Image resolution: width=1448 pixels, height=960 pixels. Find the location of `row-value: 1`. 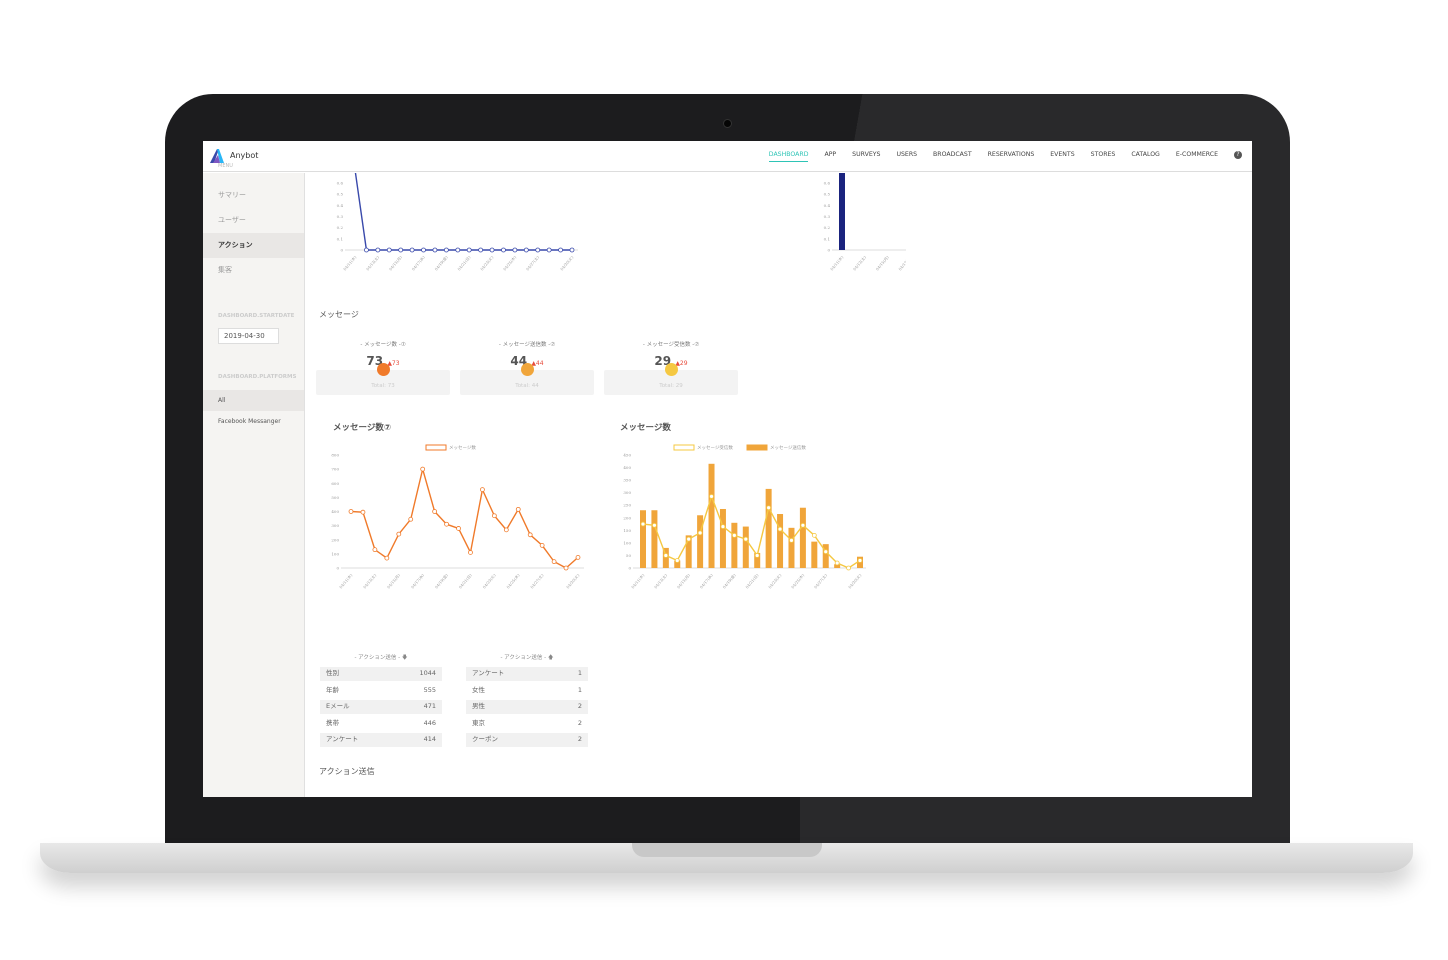

row-value: 1 is located at coordinates (579, 689).